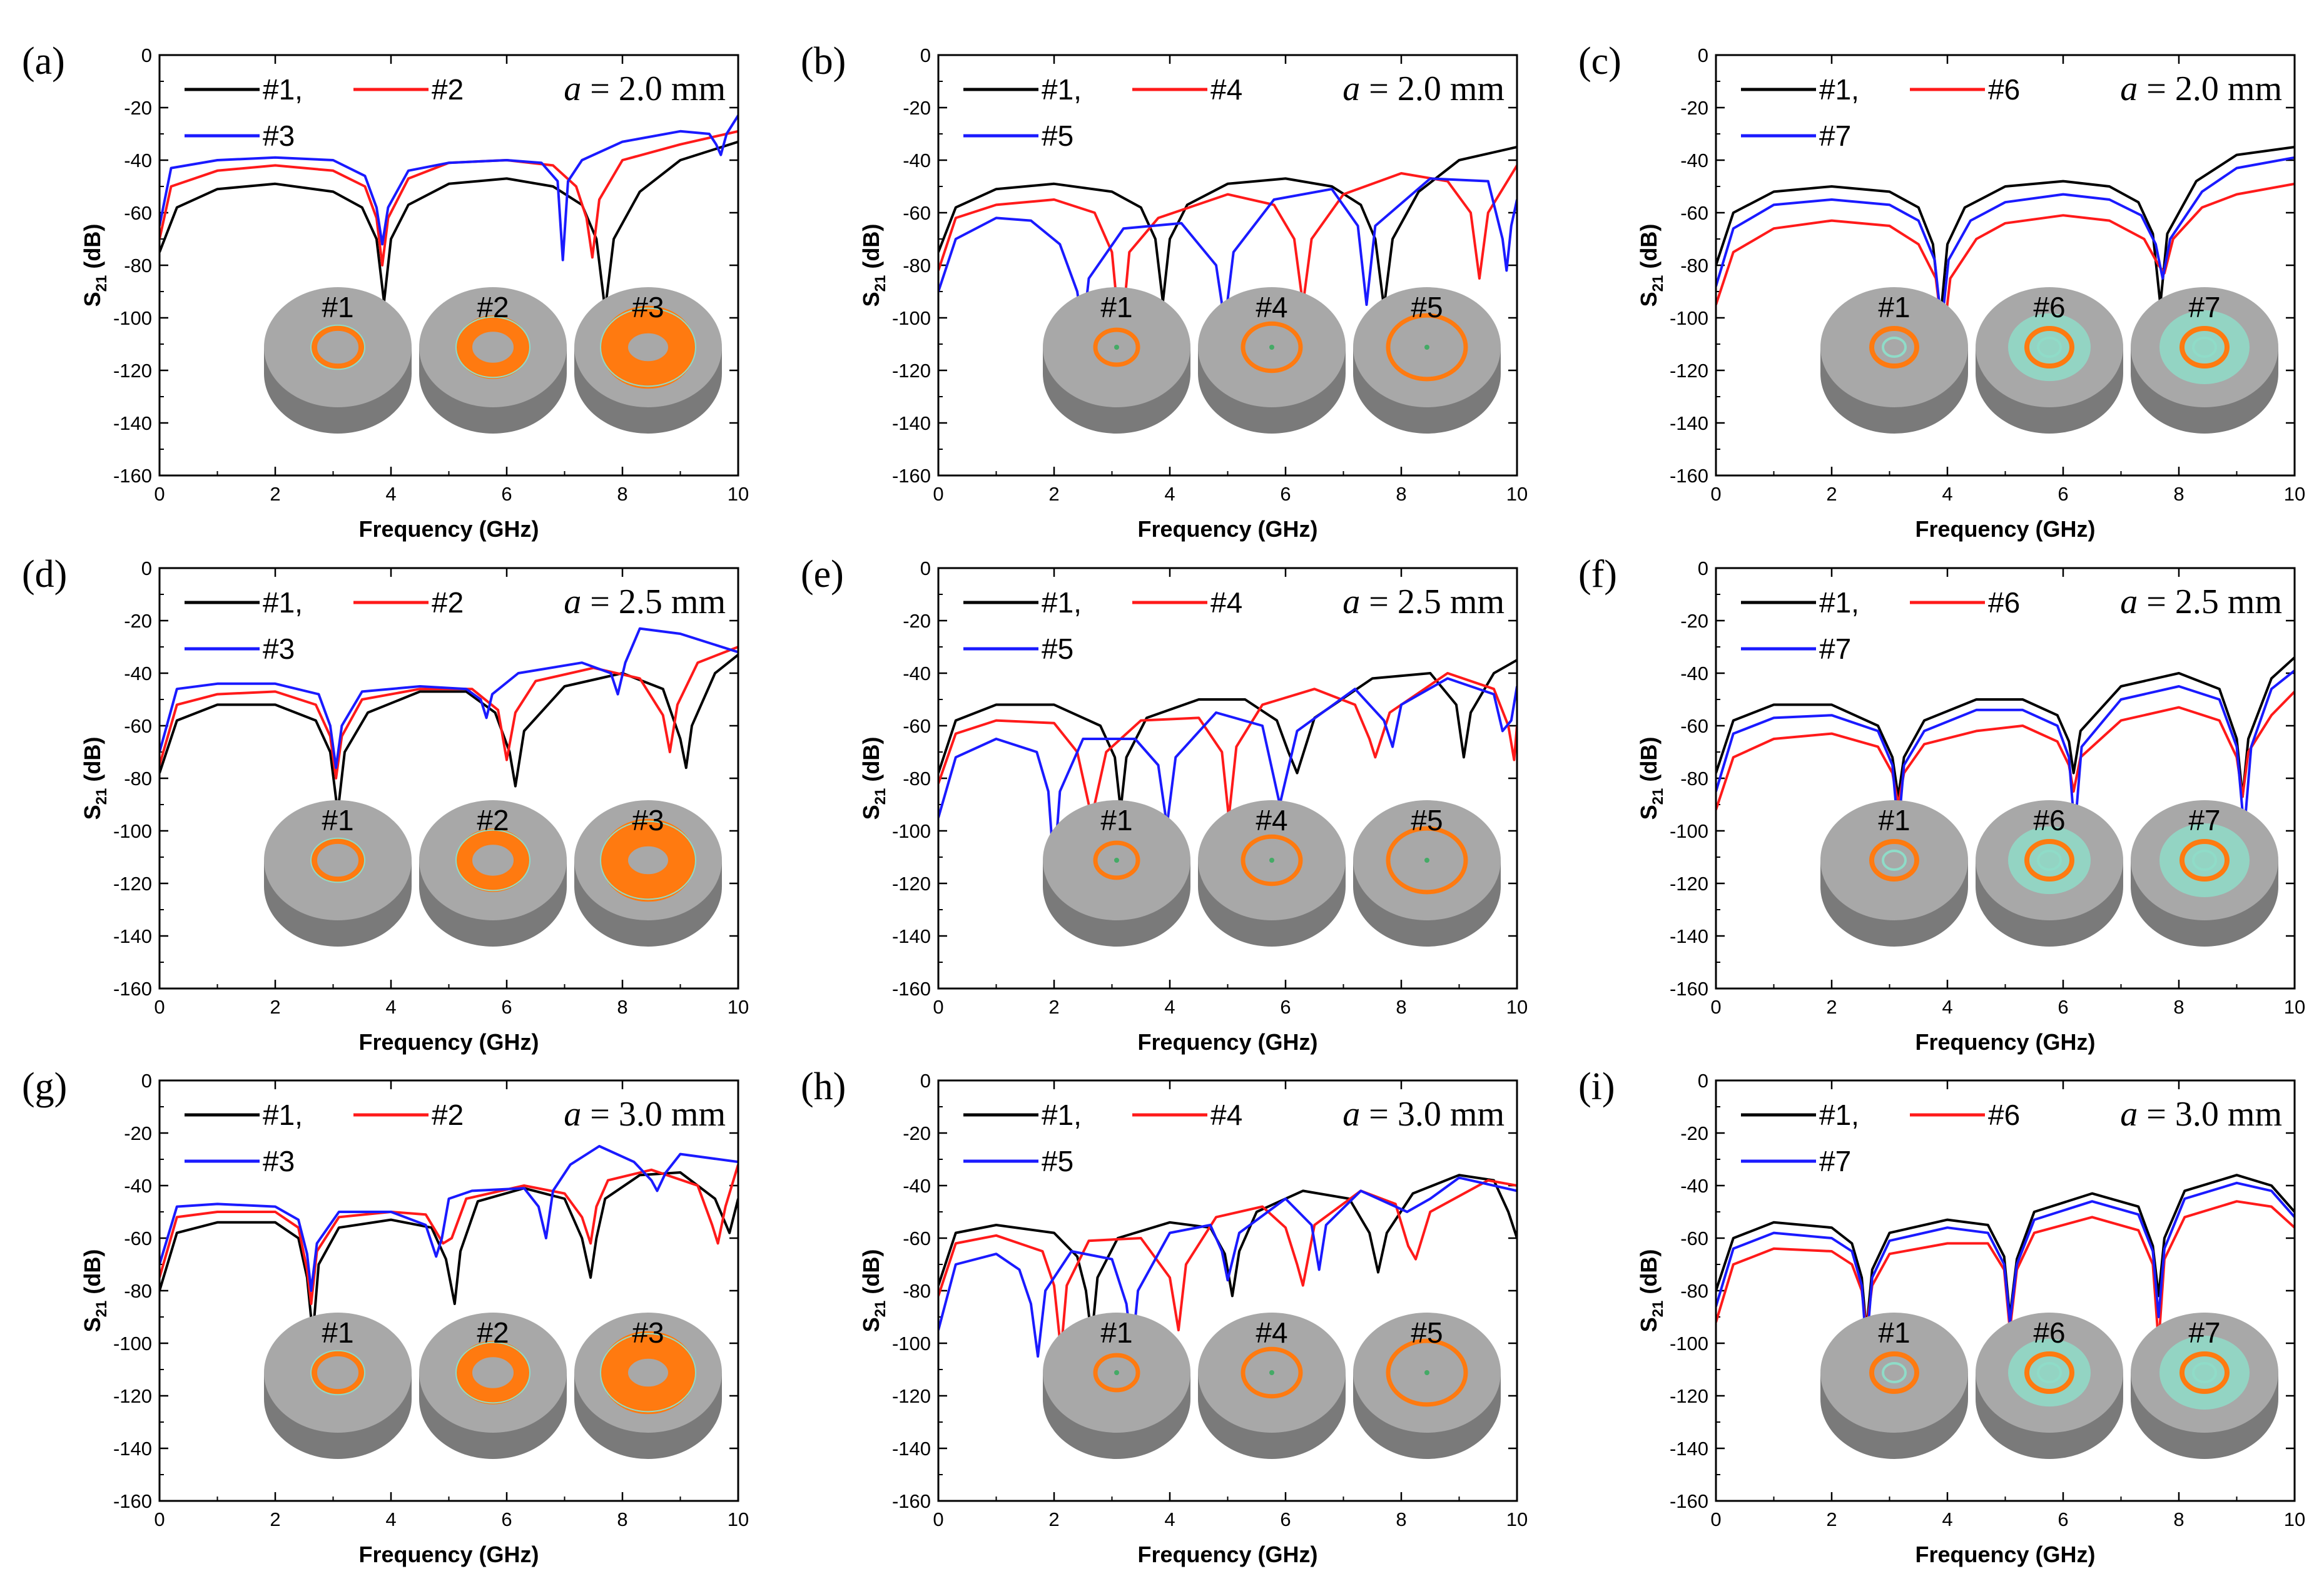  What do you see at coordinates (1226, 90) in the screenshot?
I see `legend-label: #4` at bounding box center [1226, 90].